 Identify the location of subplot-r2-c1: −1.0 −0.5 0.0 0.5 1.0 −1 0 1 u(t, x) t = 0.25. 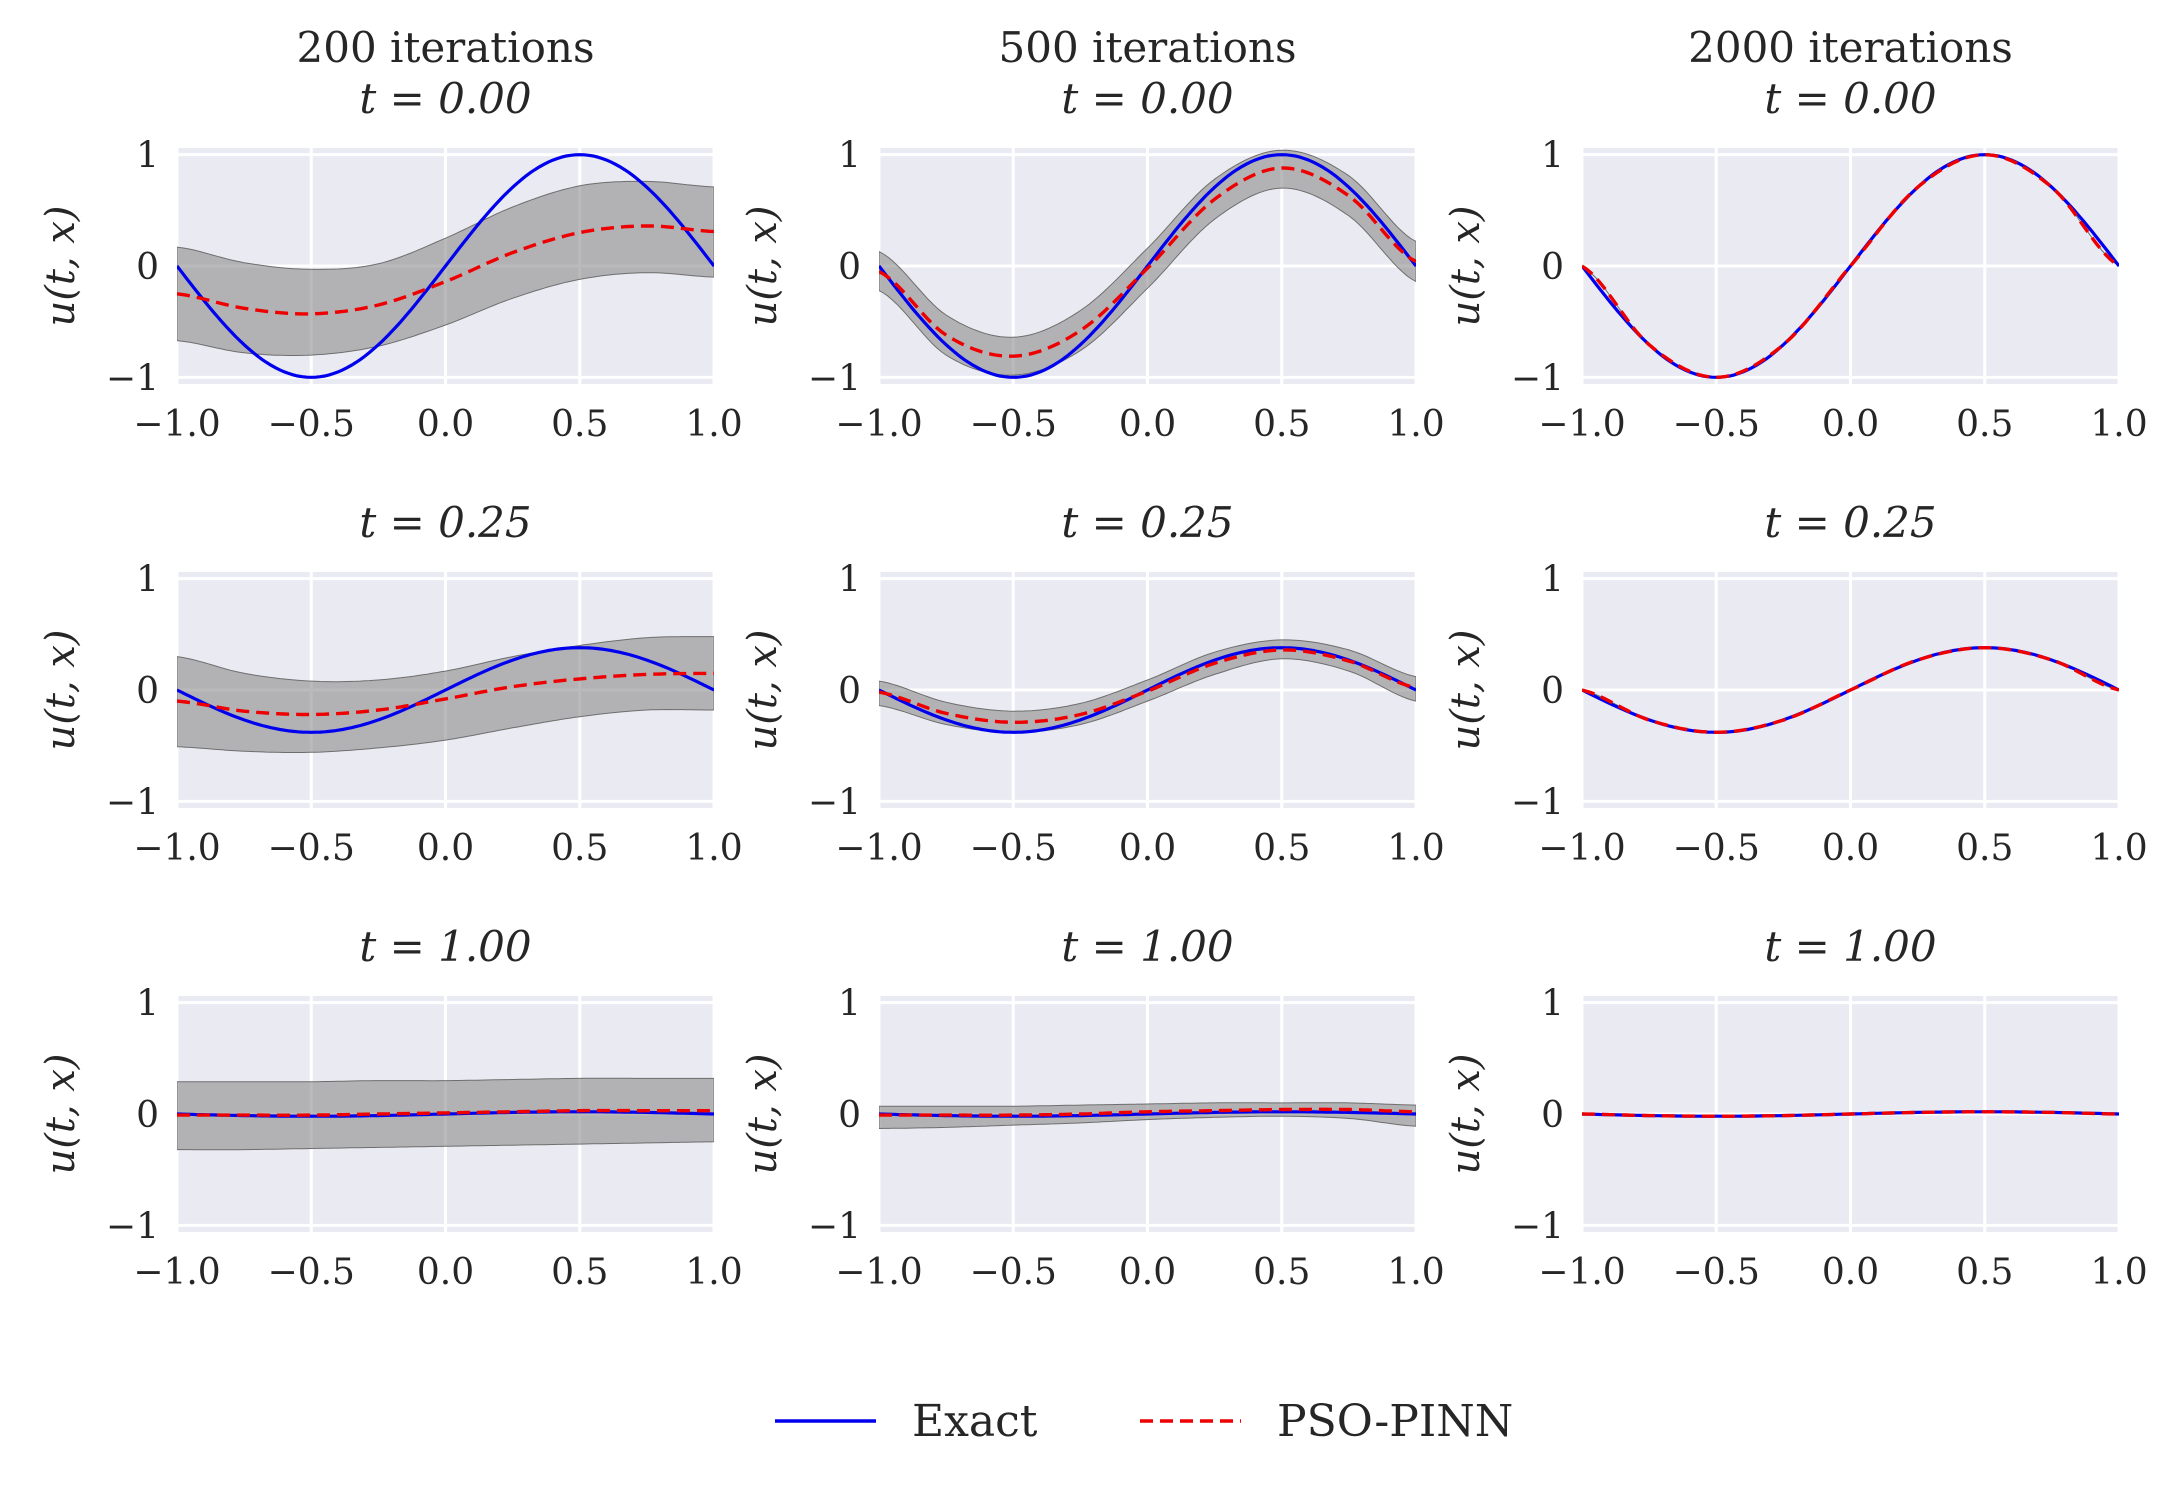
(390, 683).